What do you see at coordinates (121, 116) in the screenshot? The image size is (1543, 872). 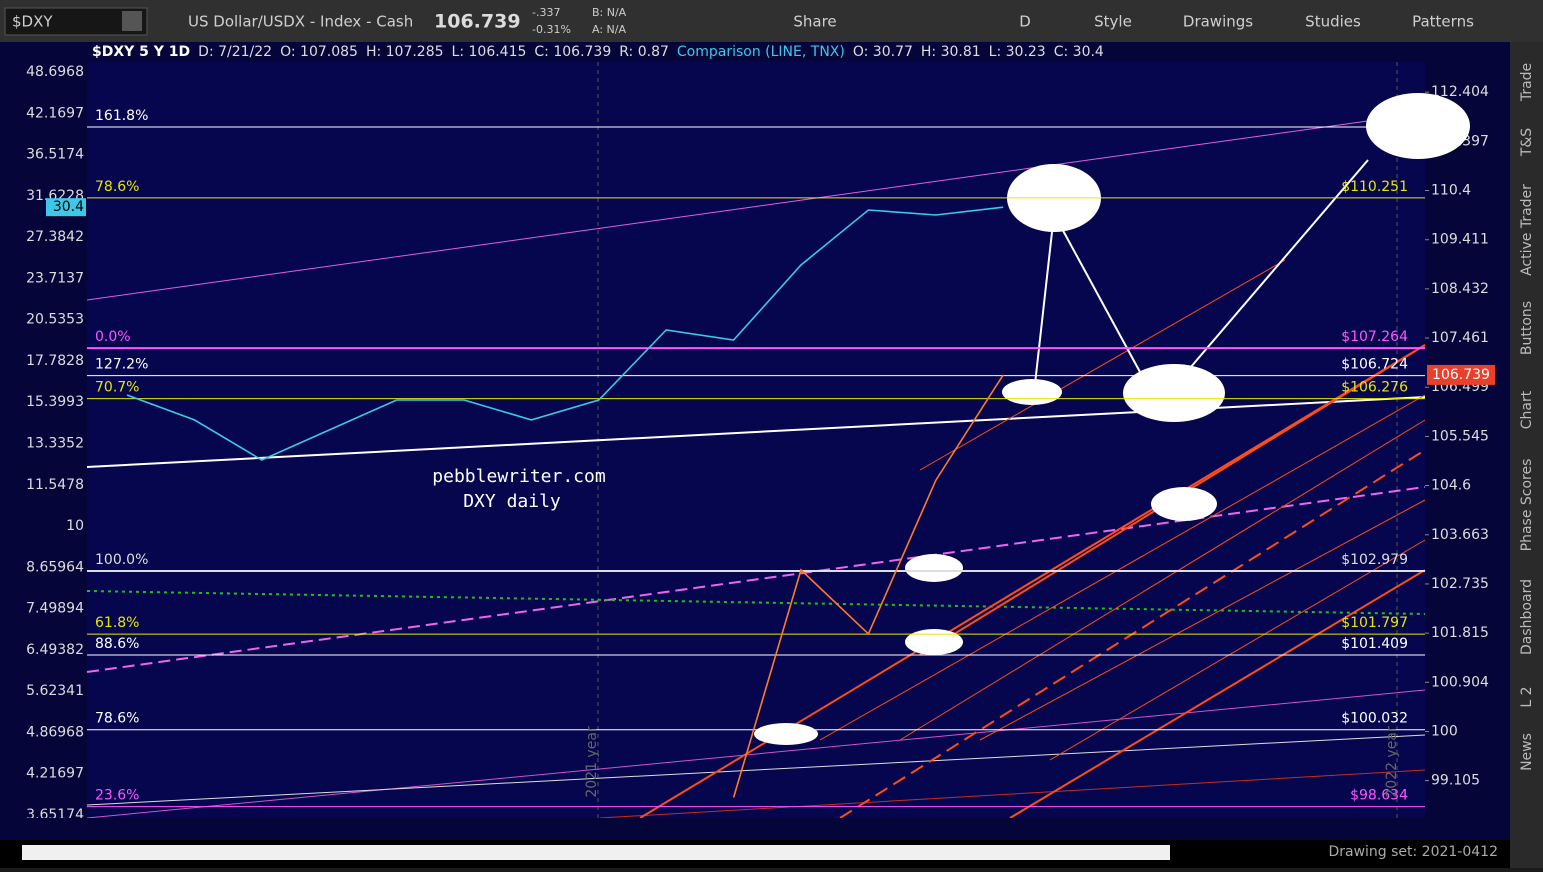 I see `fib-pct: 161.8%` at bounding box center [121, 116].